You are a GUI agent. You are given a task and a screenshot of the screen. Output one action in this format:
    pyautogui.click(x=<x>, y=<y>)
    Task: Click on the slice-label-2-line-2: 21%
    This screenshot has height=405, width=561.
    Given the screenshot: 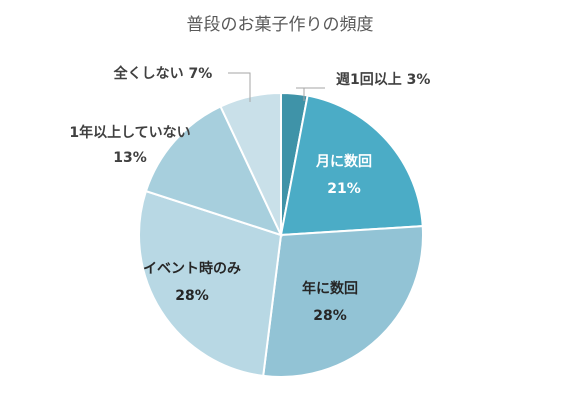 What is the action you would take?
    pyautogui.click(x=344, y=189)
    